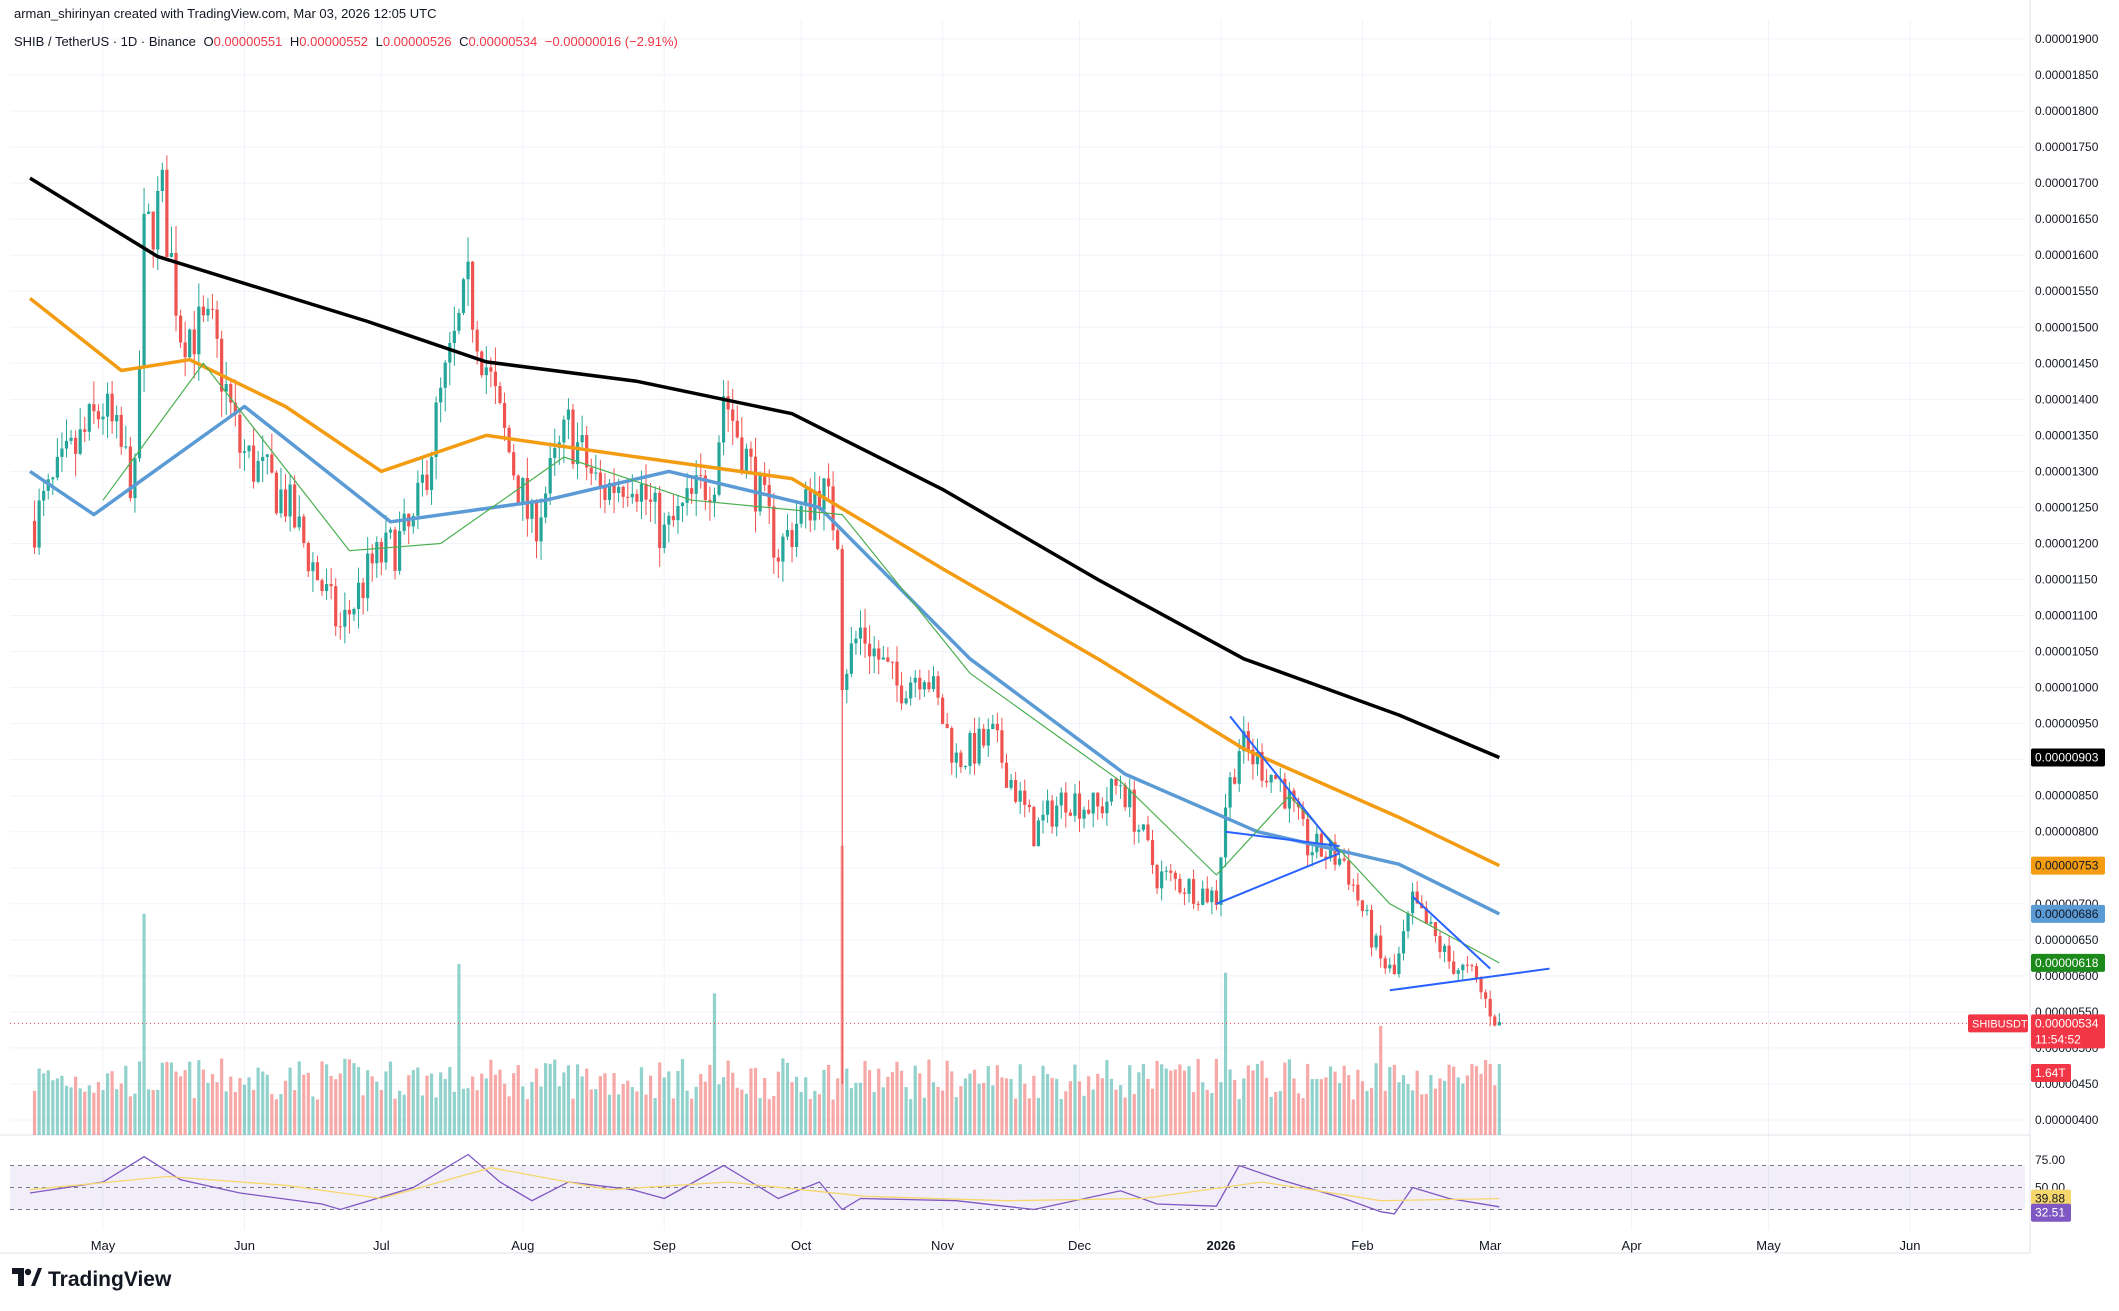 The height and width of the screenshot is (1311, 2119). Describe the element at coordinates (764, 1184) in the screenshot. I see `rsi-ma-line` at that location.